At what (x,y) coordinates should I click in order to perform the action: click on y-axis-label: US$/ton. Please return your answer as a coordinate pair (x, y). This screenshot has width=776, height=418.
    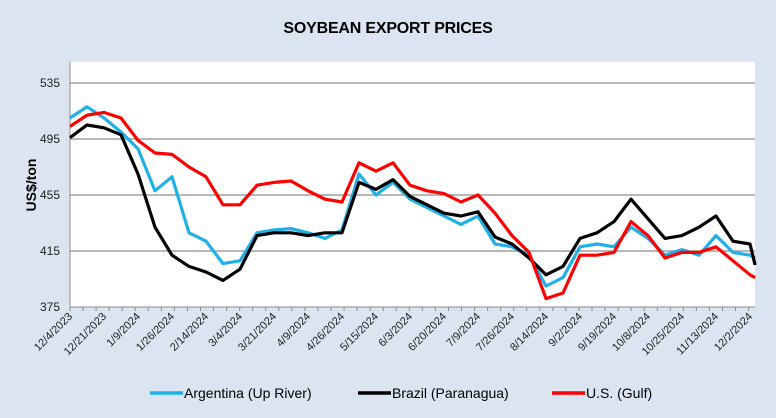
    Looking at the image, I should click on (31, 185).